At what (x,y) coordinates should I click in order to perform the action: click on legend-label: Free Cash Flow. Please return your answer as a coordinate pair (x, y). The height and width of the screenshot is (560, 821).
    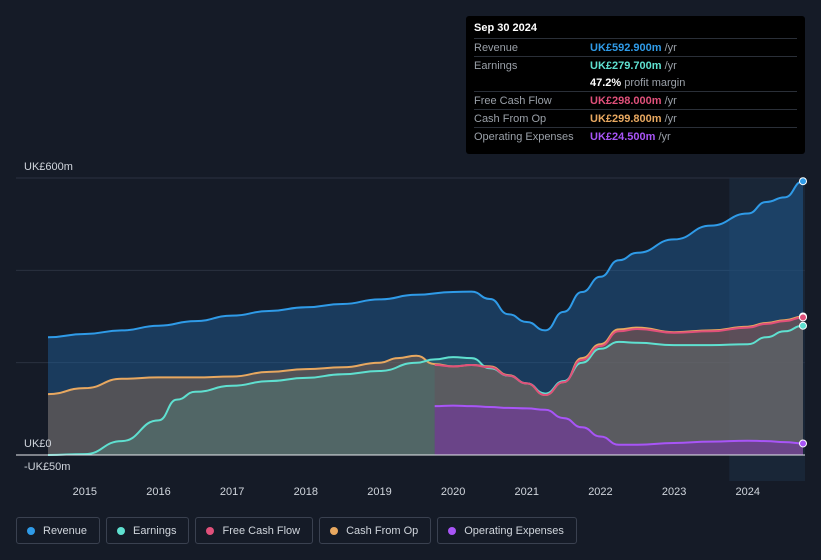
    Looking at the image, I should click on (261, 530).